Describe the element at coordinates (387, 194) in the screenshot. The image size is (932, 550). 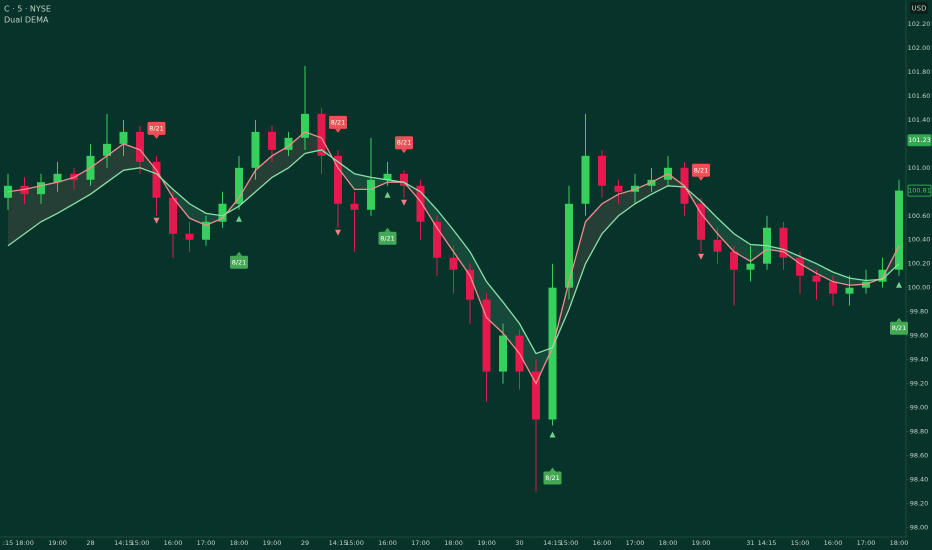
I see `buy-arrow` at that location.